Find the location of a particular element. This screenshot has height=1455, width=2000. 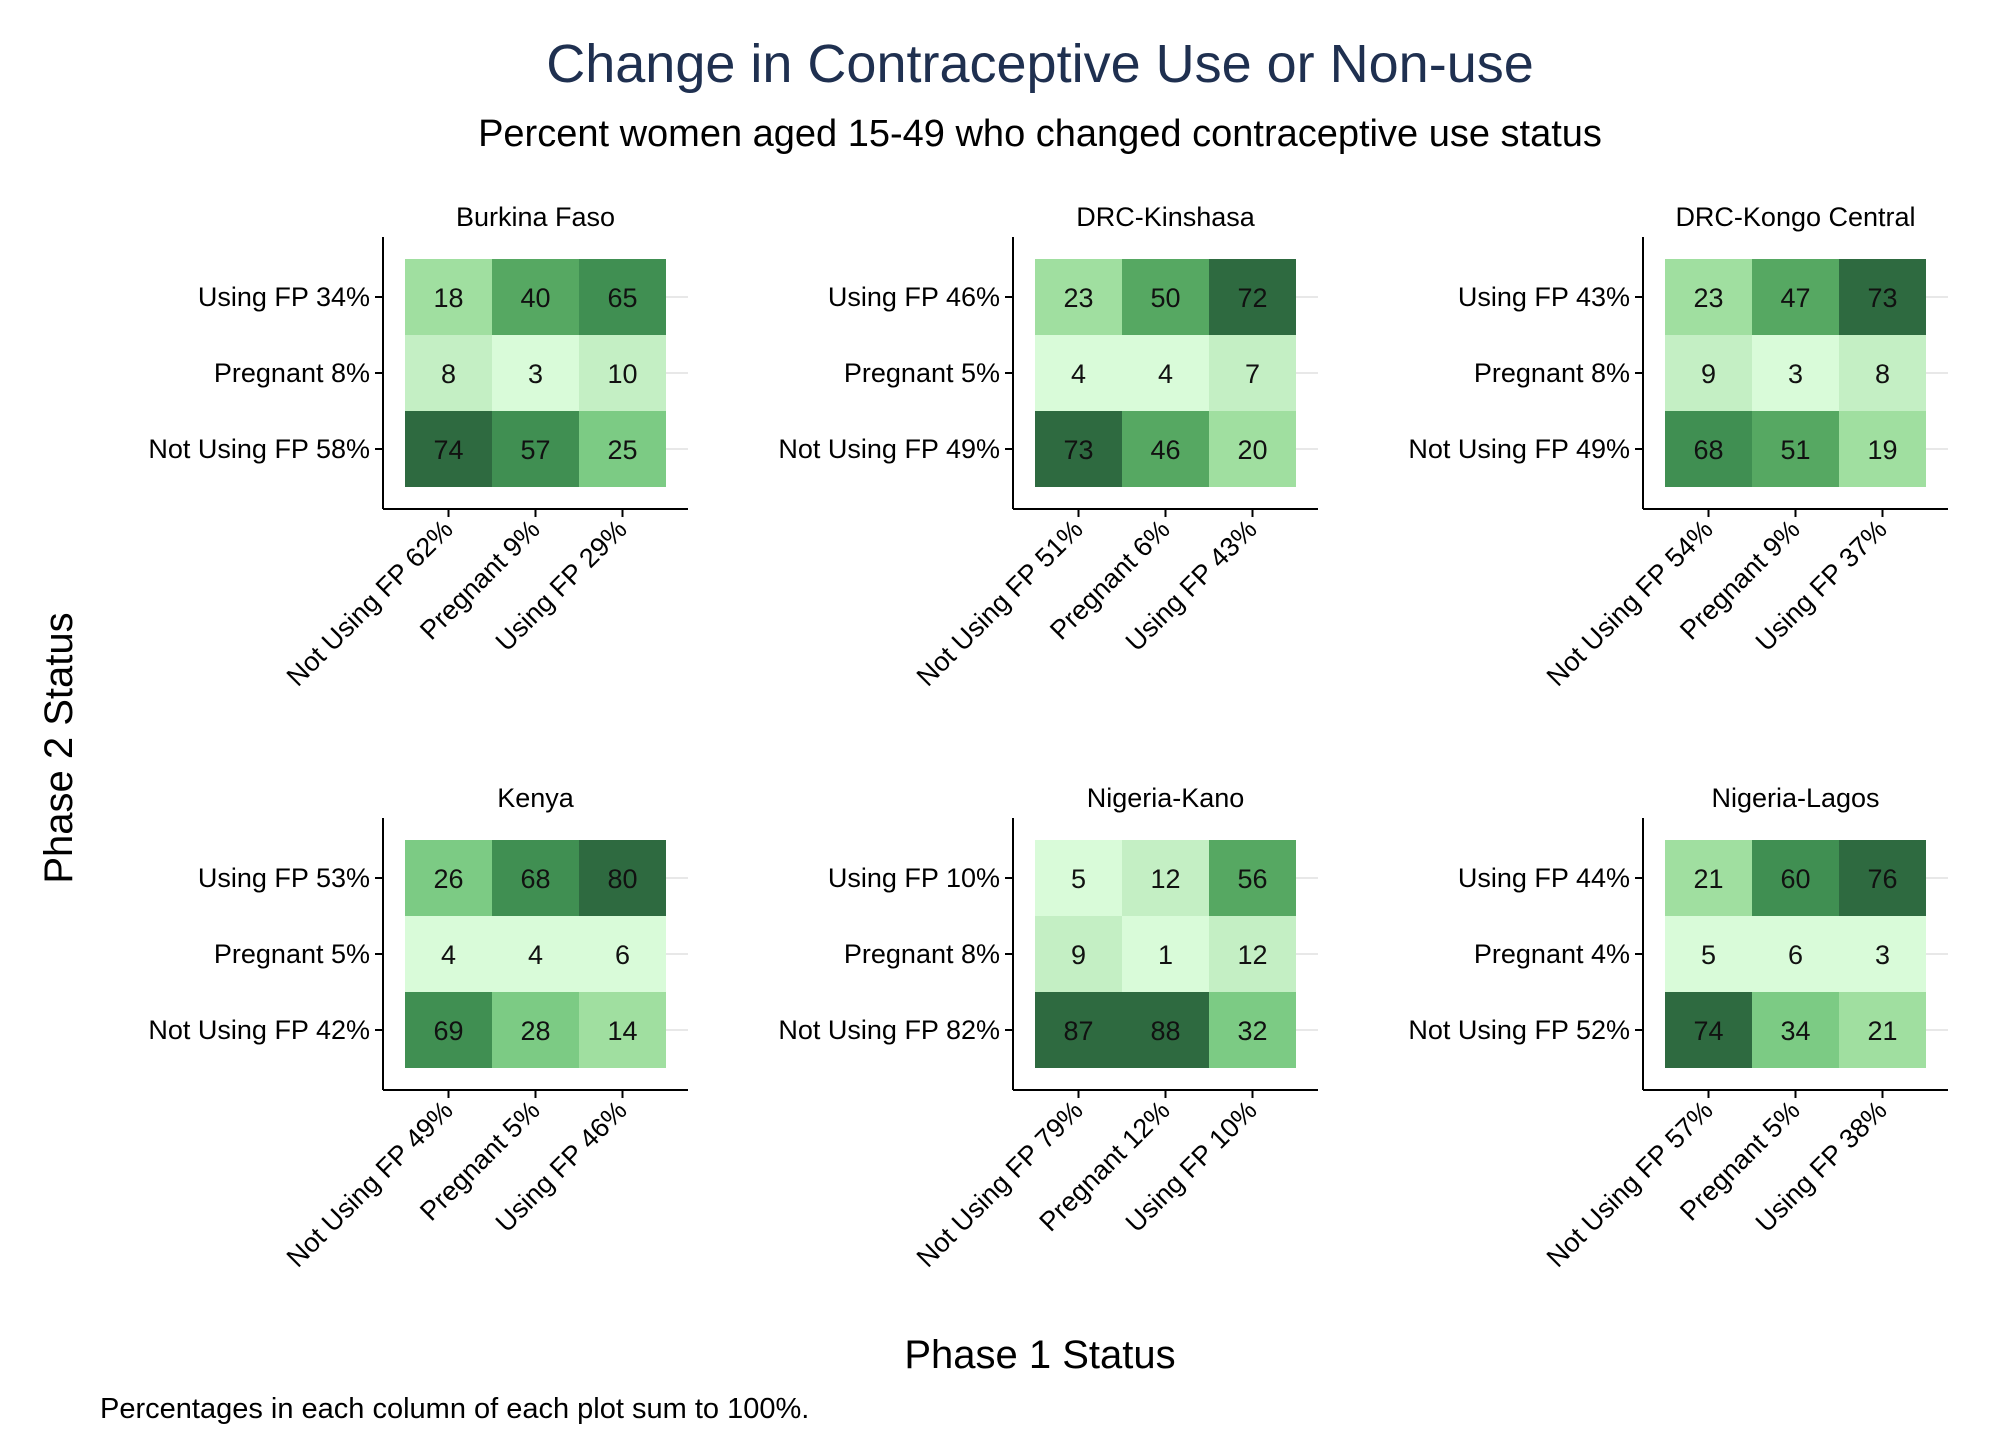

cell-value-label: 46 is located at coordinates (1165, 450).